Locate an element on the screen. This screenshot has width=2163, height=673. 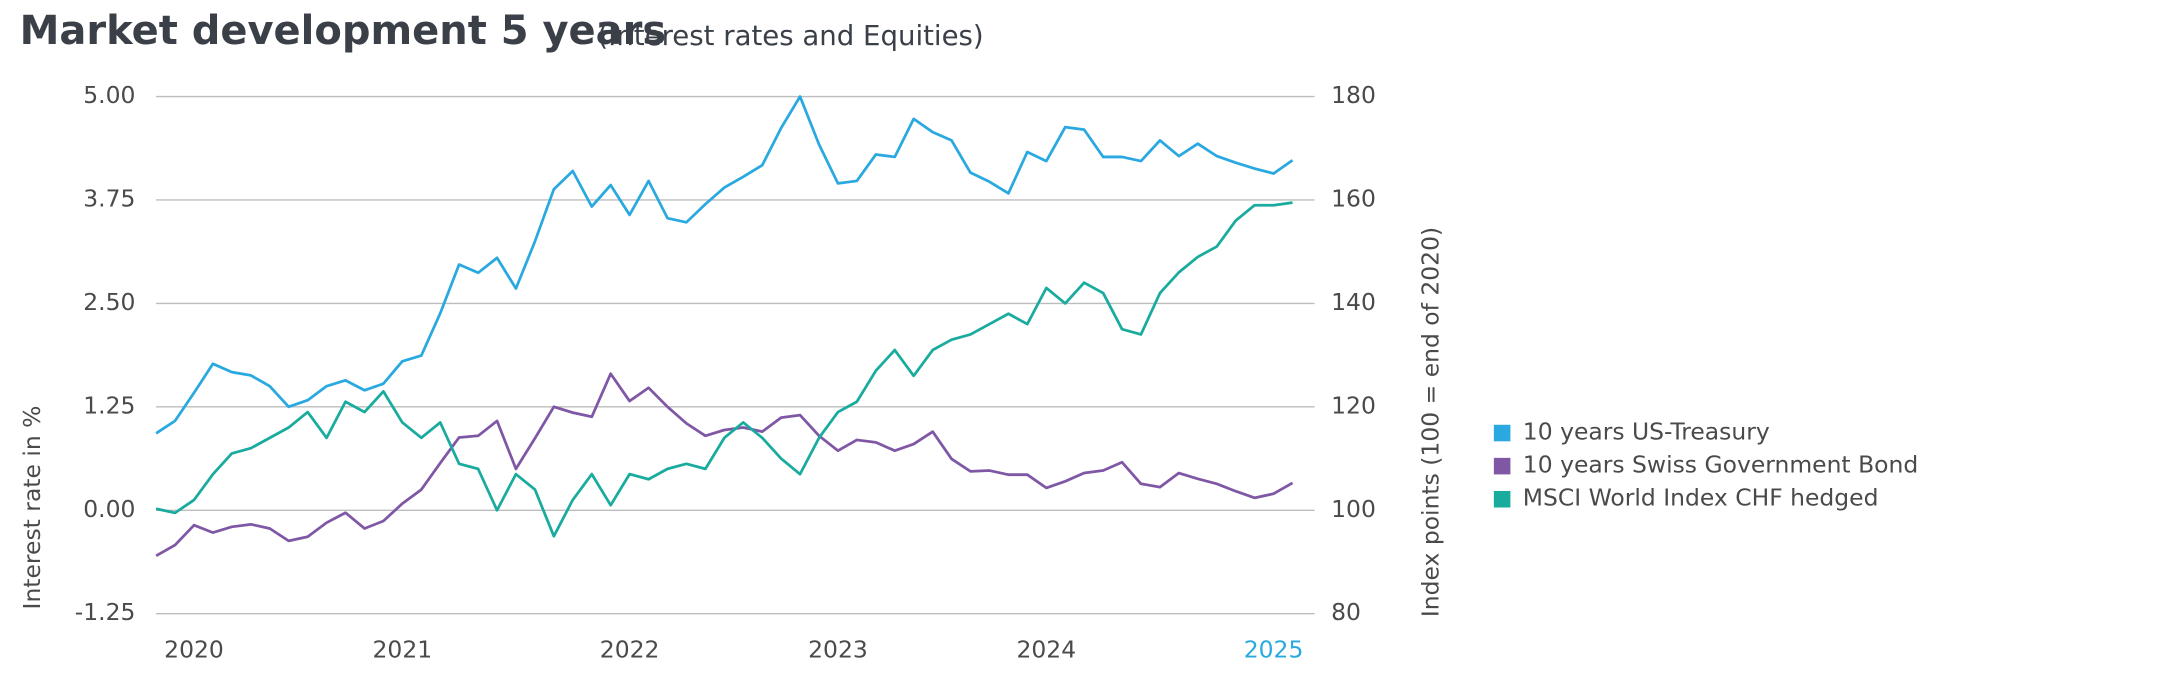
legend-label: 10 years Swiss Government Bond is located at coordinates (1720, 465).